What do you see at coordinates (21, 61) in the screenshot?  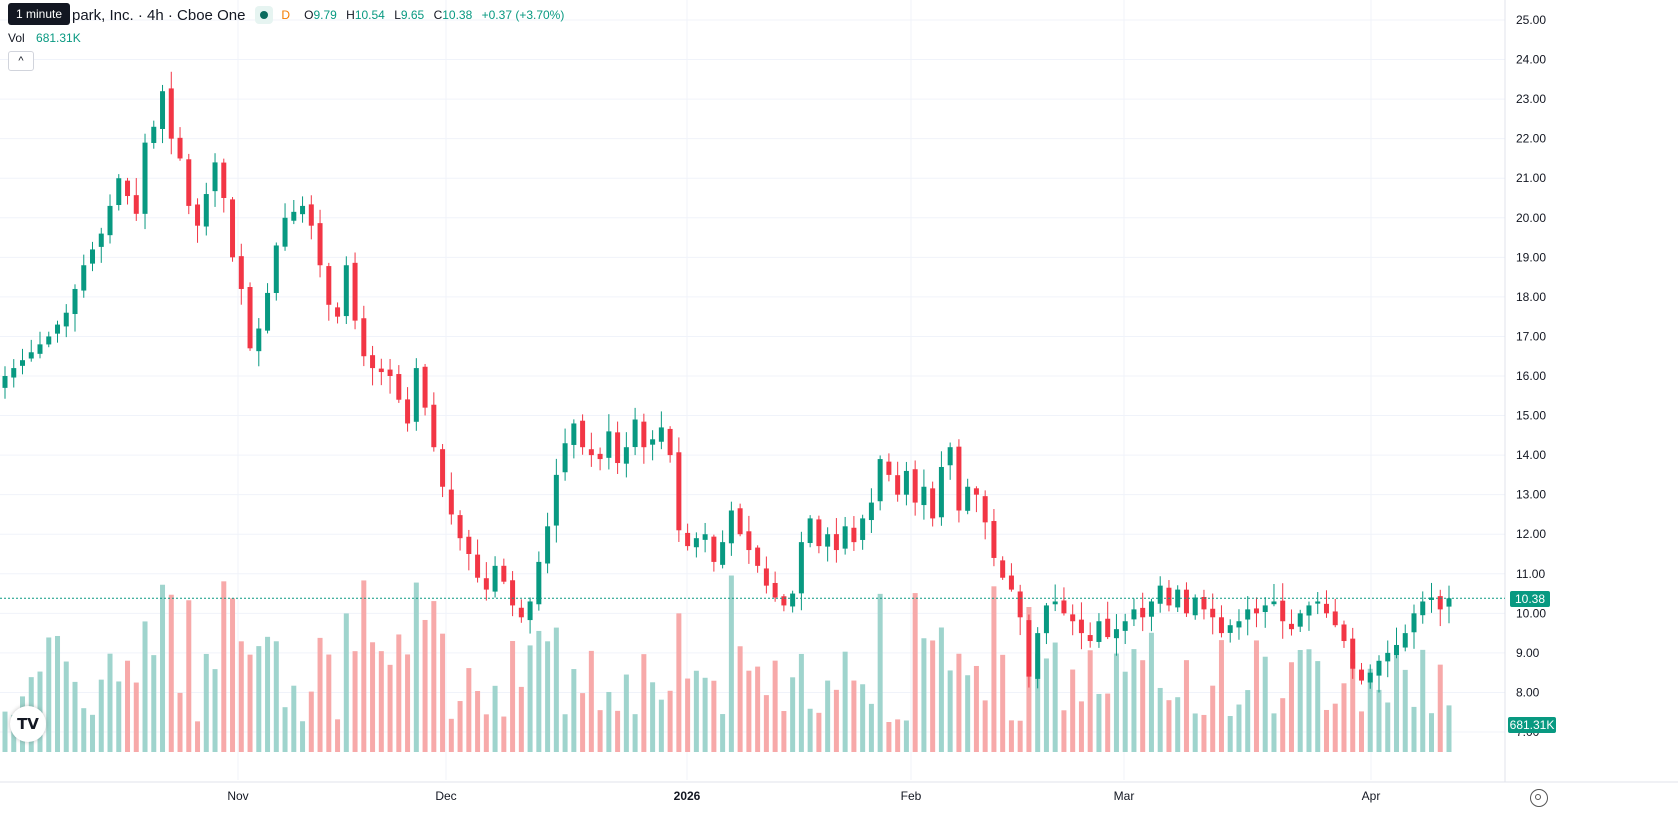 I see `collapse-legend-button: ^` at bounding box center [21, 61].